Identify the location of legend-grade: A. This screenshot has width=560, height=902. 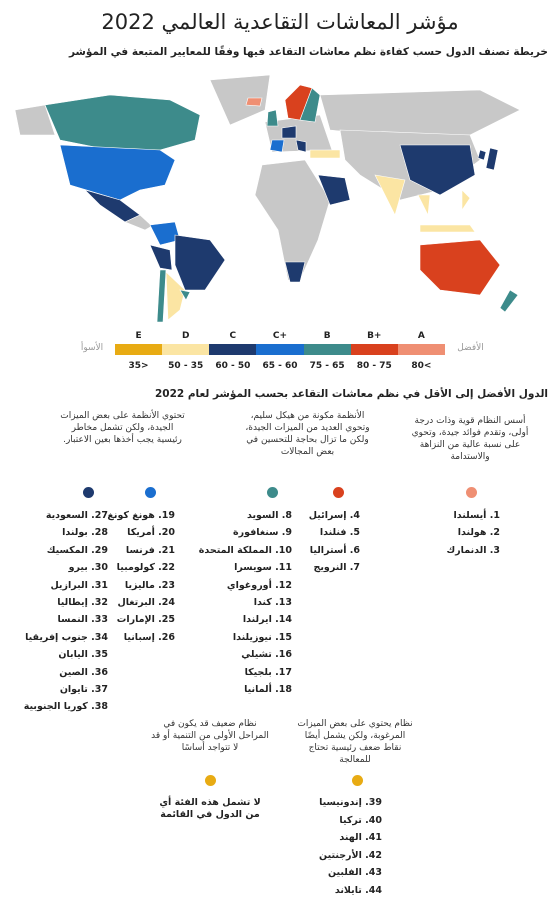
(421, 336).